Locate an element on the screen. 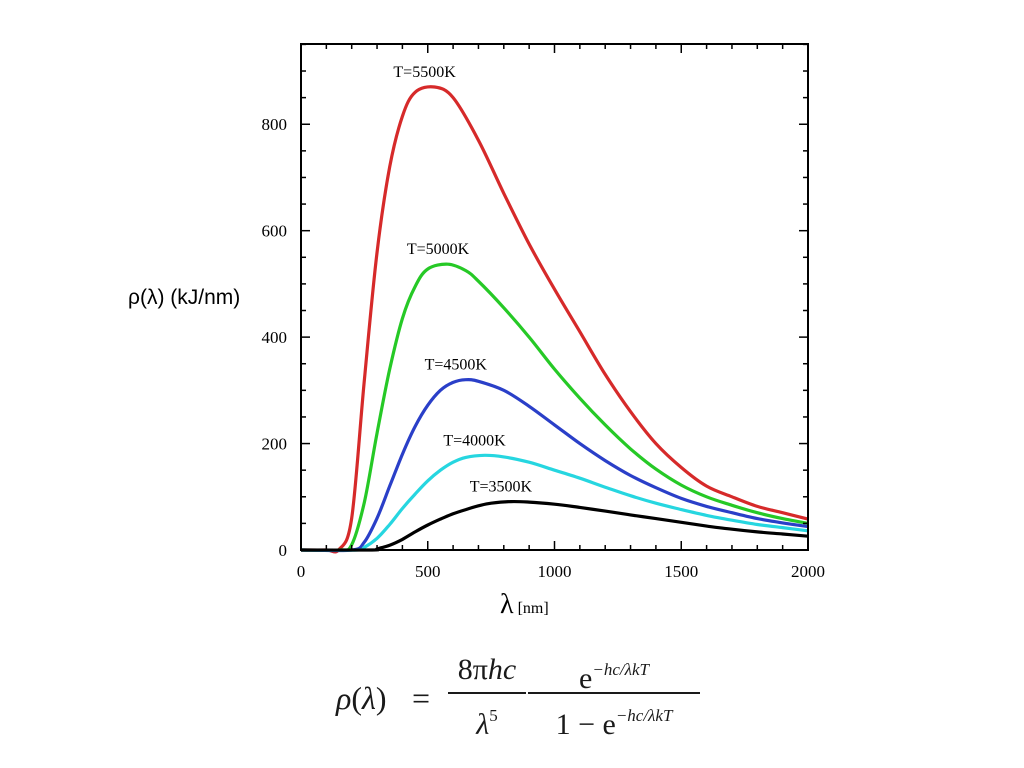 The image size is (1024, 768). y-tick-label: 600 is located at coordinates (275, 231).